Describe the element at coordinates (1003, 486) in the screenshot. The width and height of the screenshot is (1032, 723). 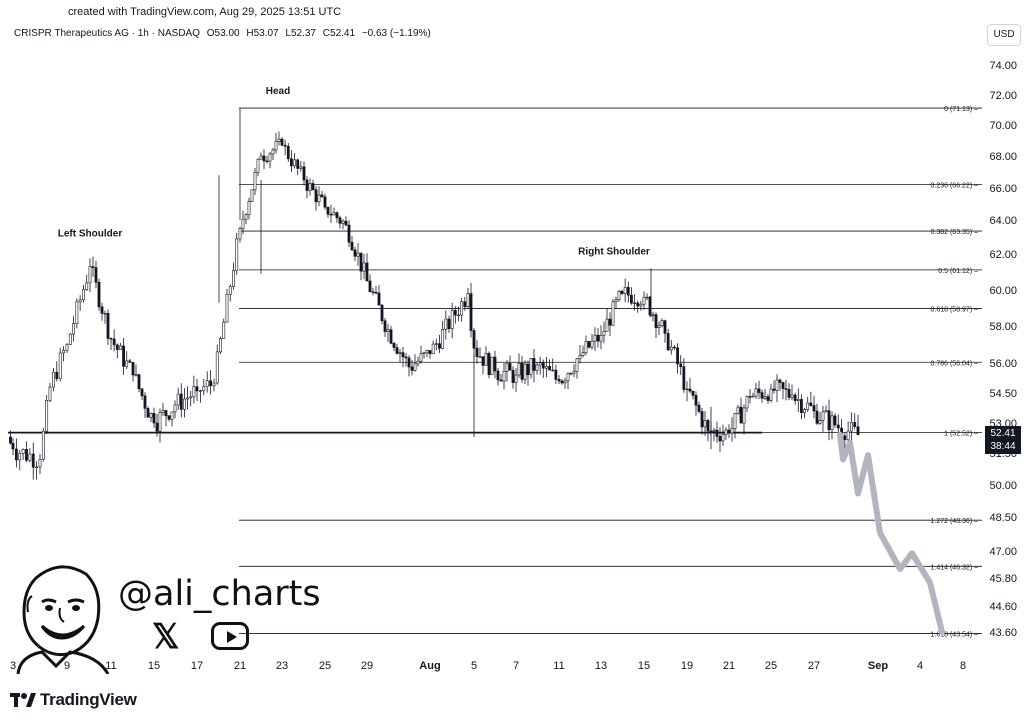
I see `price-tick-label: 50.00` at that location.